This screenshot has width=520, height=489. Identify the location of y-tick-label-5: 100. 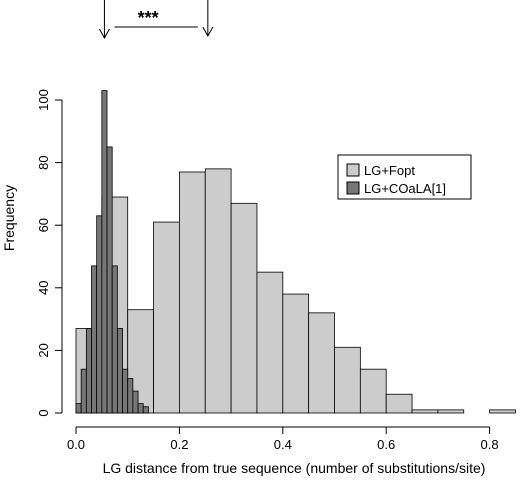
(43, 100).